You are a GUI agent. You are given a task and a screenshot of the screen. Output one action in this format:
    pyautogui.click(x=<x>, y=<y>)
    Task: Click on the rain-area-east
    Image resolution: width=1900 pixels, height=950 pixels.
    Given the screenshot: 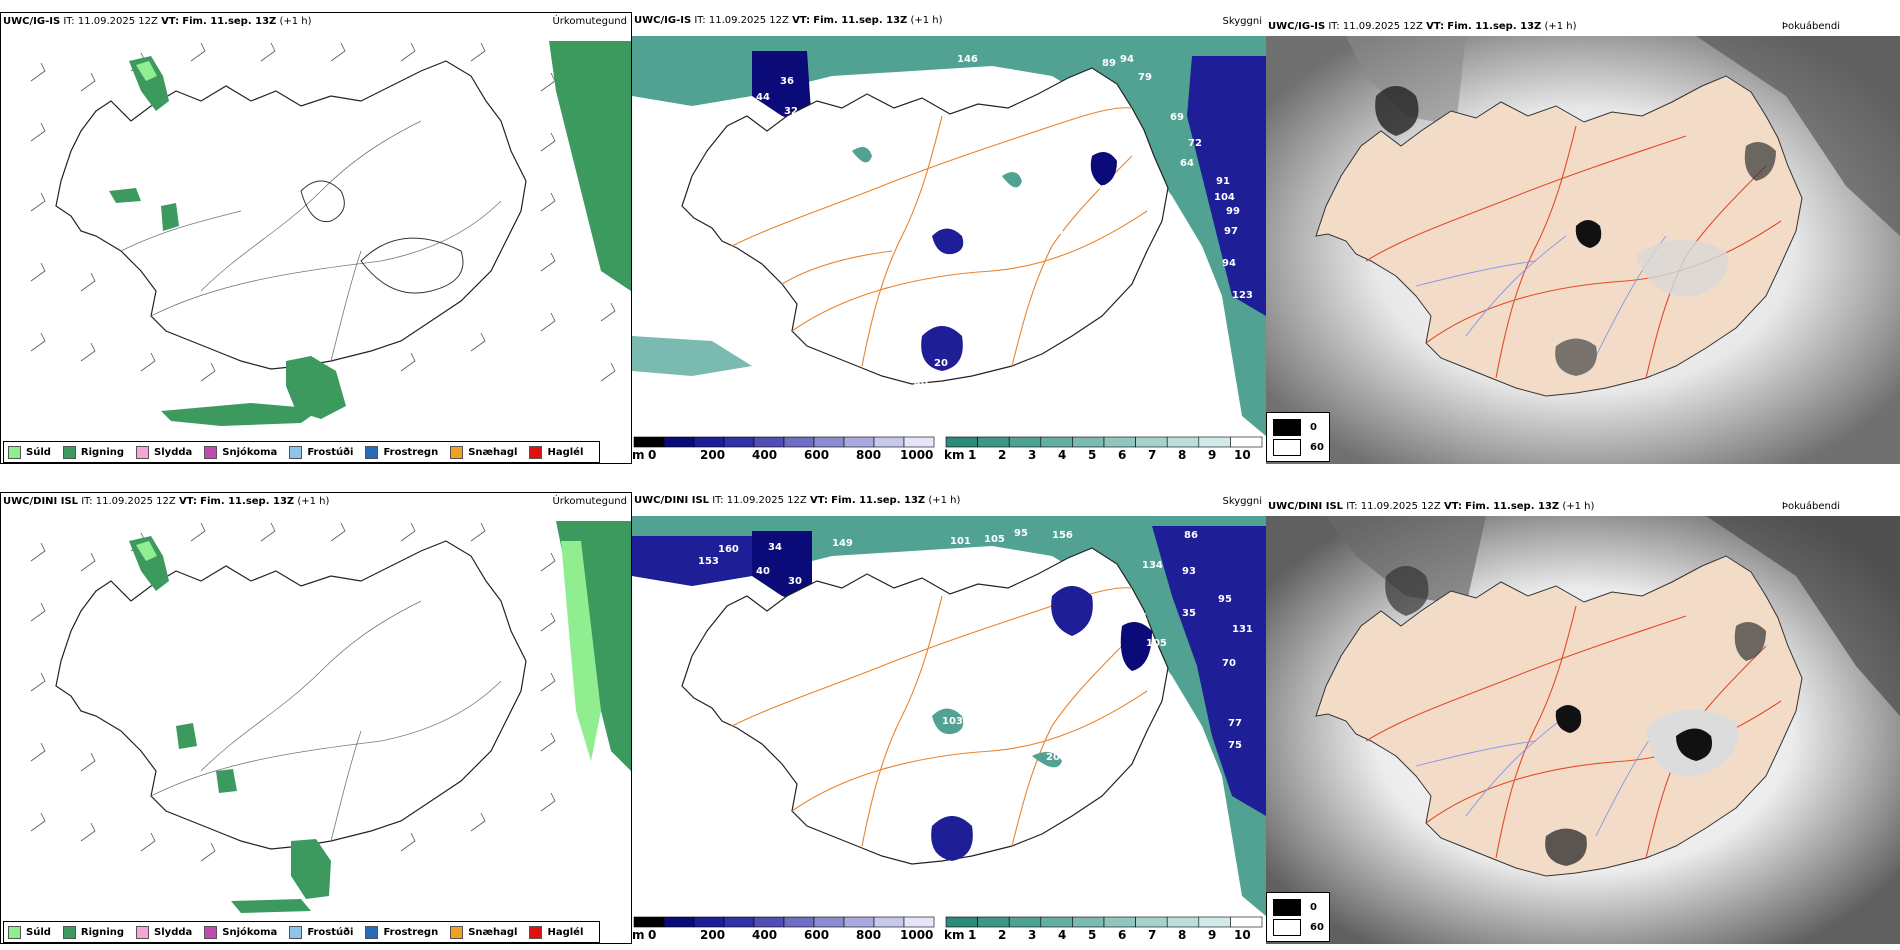 What is the action you would take?
    pyautogui.click(x=590, y=166)
    